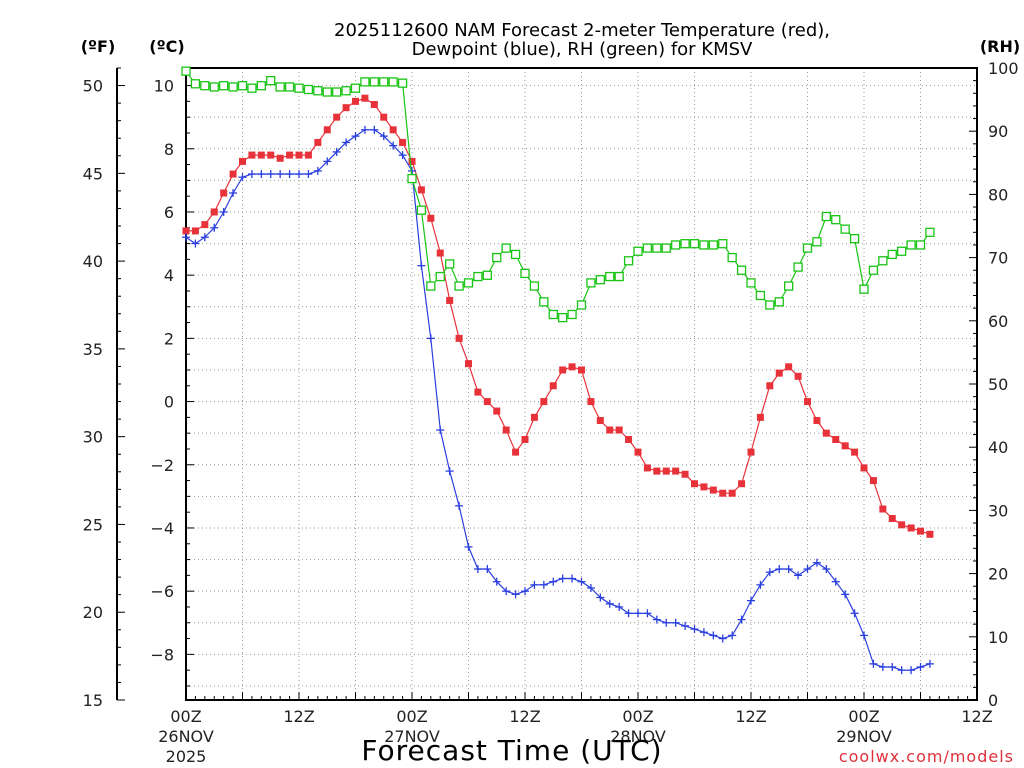 The height and width of the screenshot is (768, 1024). What do you see at coordinates (1003, 68) in the screenshot?
I see `rh-tick-label: 100` at bounding box center [1003, 68].